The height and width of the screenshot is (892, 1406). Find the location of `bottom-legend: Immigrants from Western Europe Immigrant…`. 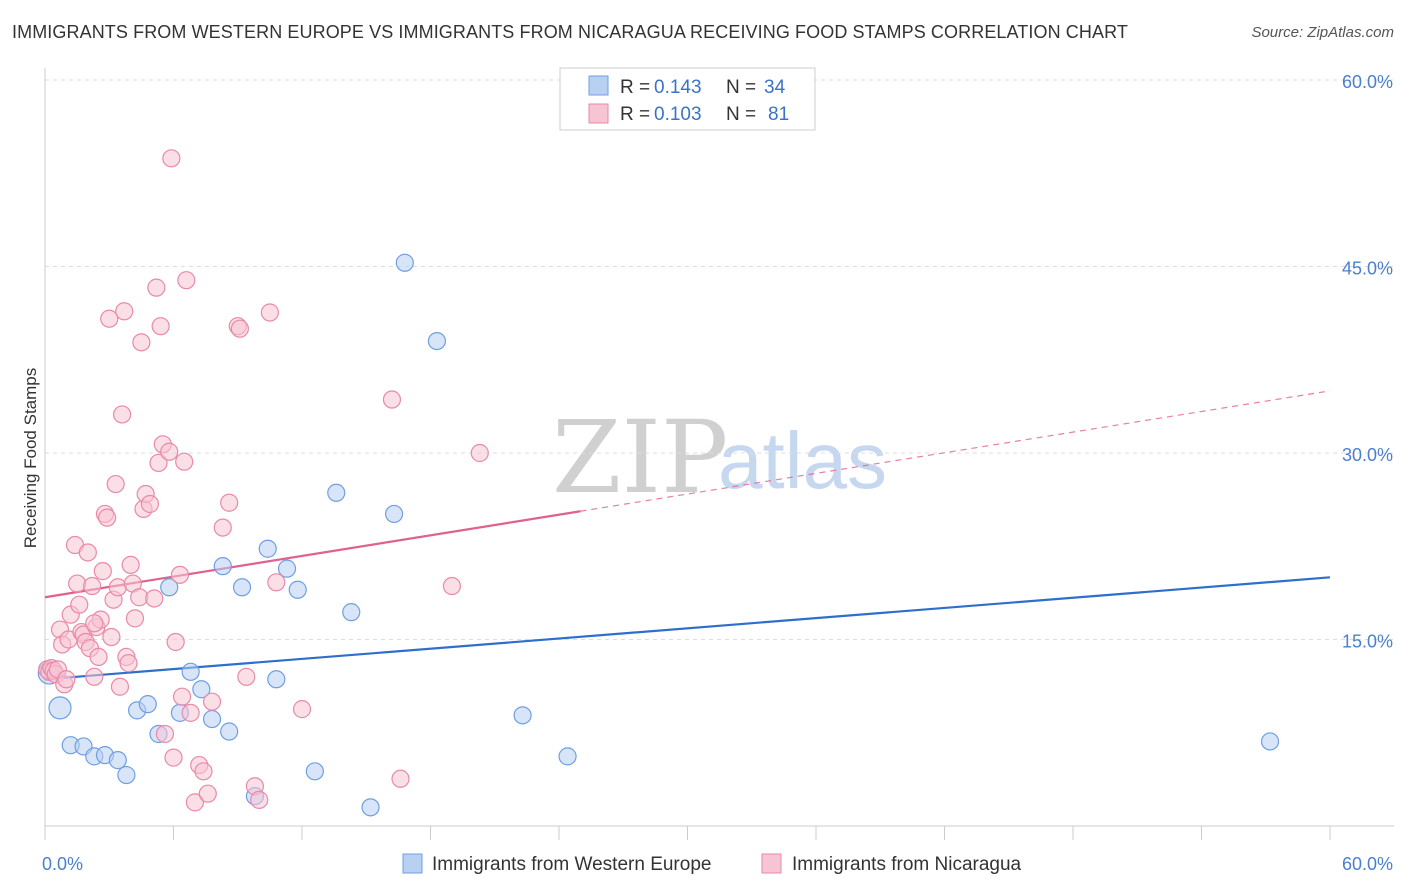

bottom-legend: Immigrants from Western Europe Immigrant… is located at coordinates (712, 864).